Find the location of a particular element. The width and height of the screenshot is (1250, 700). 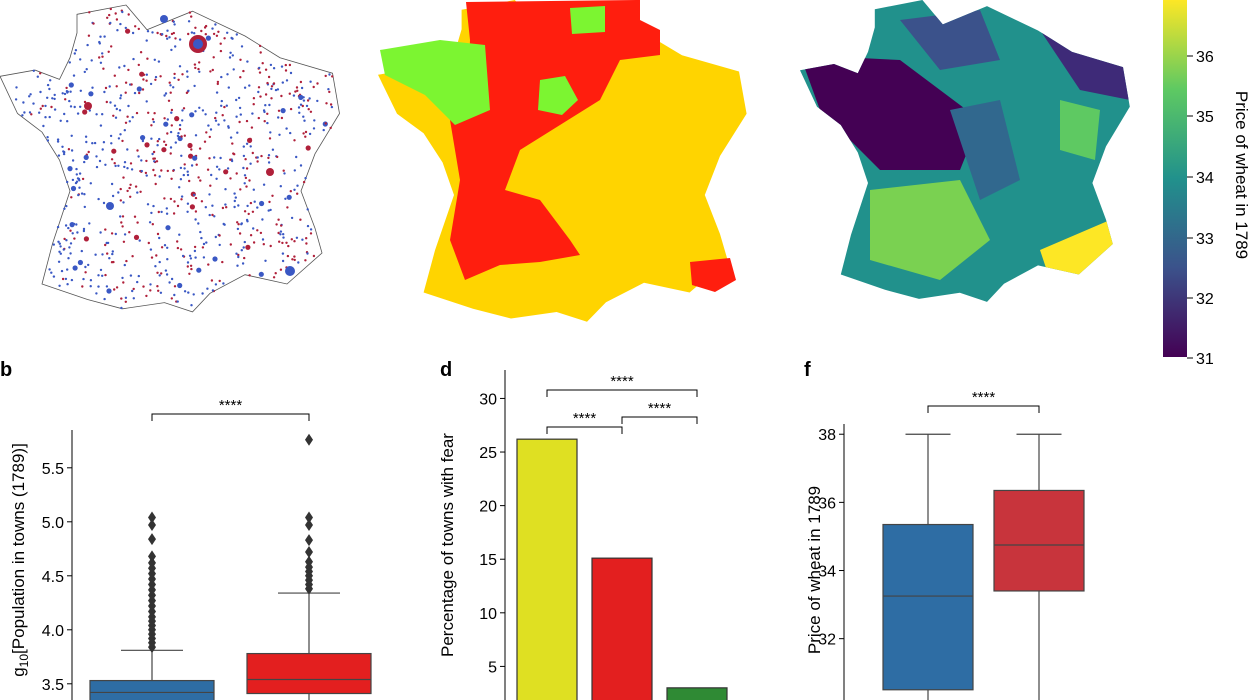

panel-f-ylabel: Price of wheat in 1789 is located at coordinates (814, 570).